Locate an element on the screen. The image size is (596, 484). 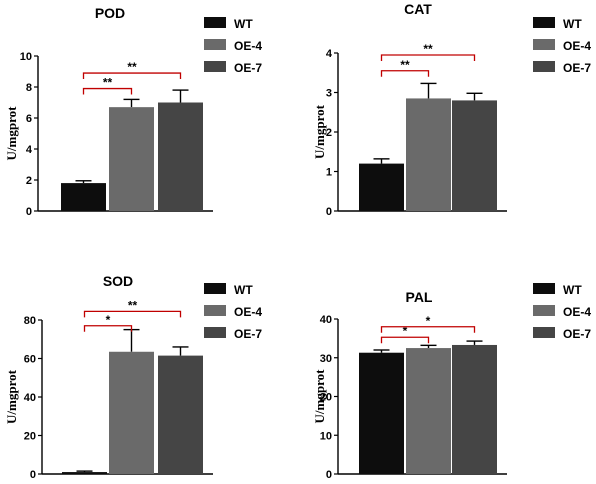
chart-title: POD is located at coordinates (110, 13).